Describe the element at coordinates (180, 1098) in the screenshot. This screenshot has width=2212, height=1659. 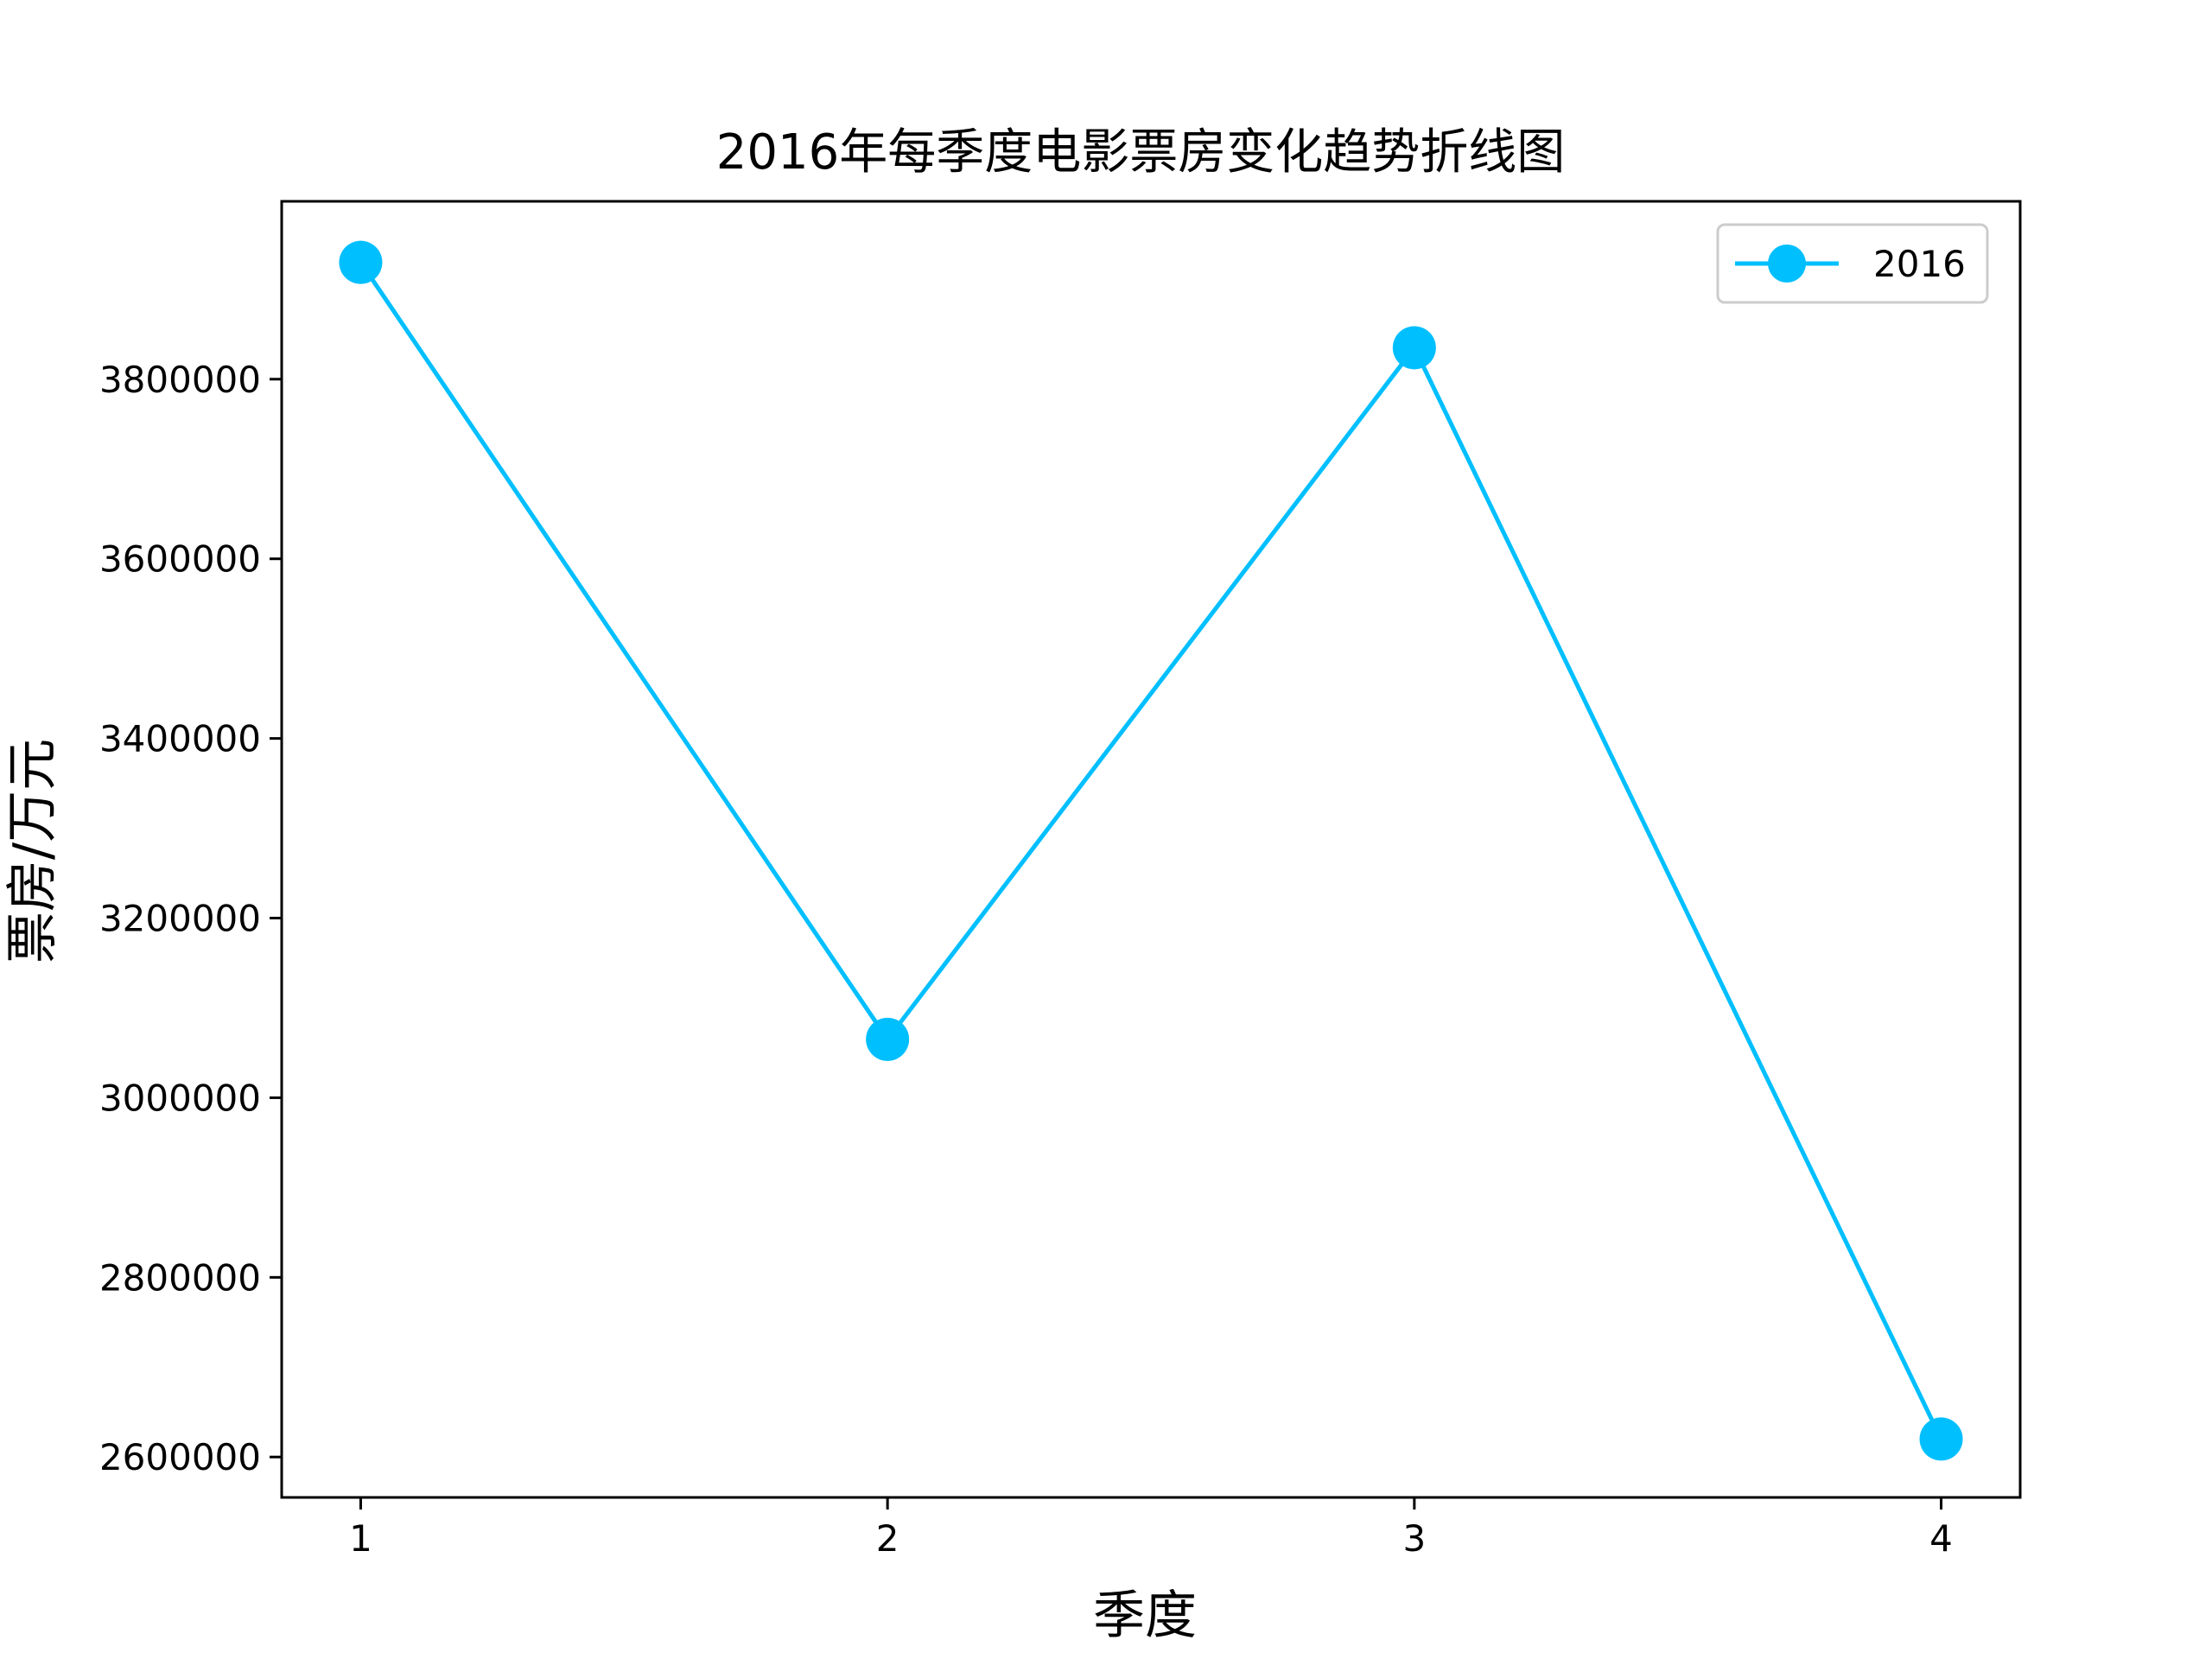
I see `y-tick-label: 3000000` at that location.